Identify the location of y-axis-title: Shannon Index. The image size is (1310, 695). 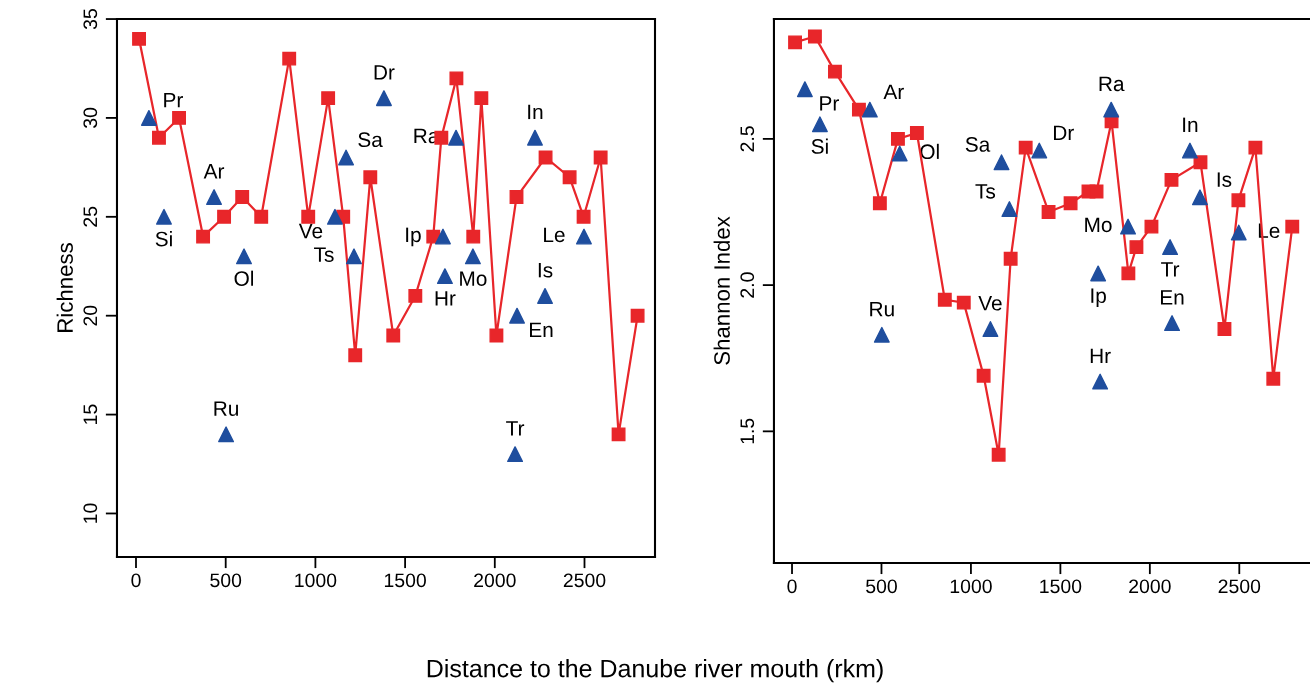
(721, 290).